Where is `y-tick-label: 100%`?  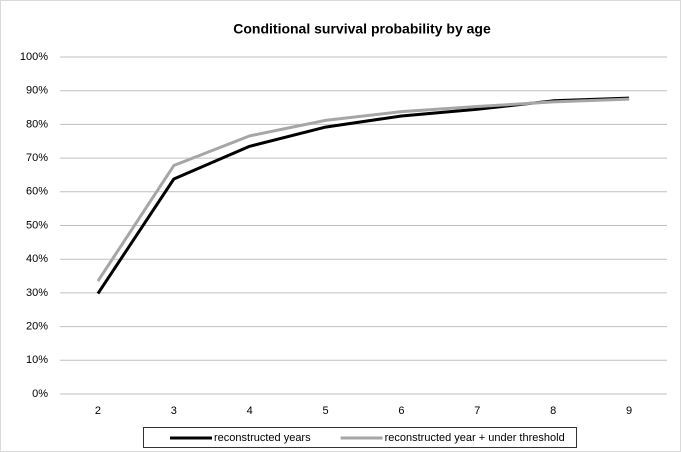 y-tick-label: 100% is located at coordinates (34, 57).